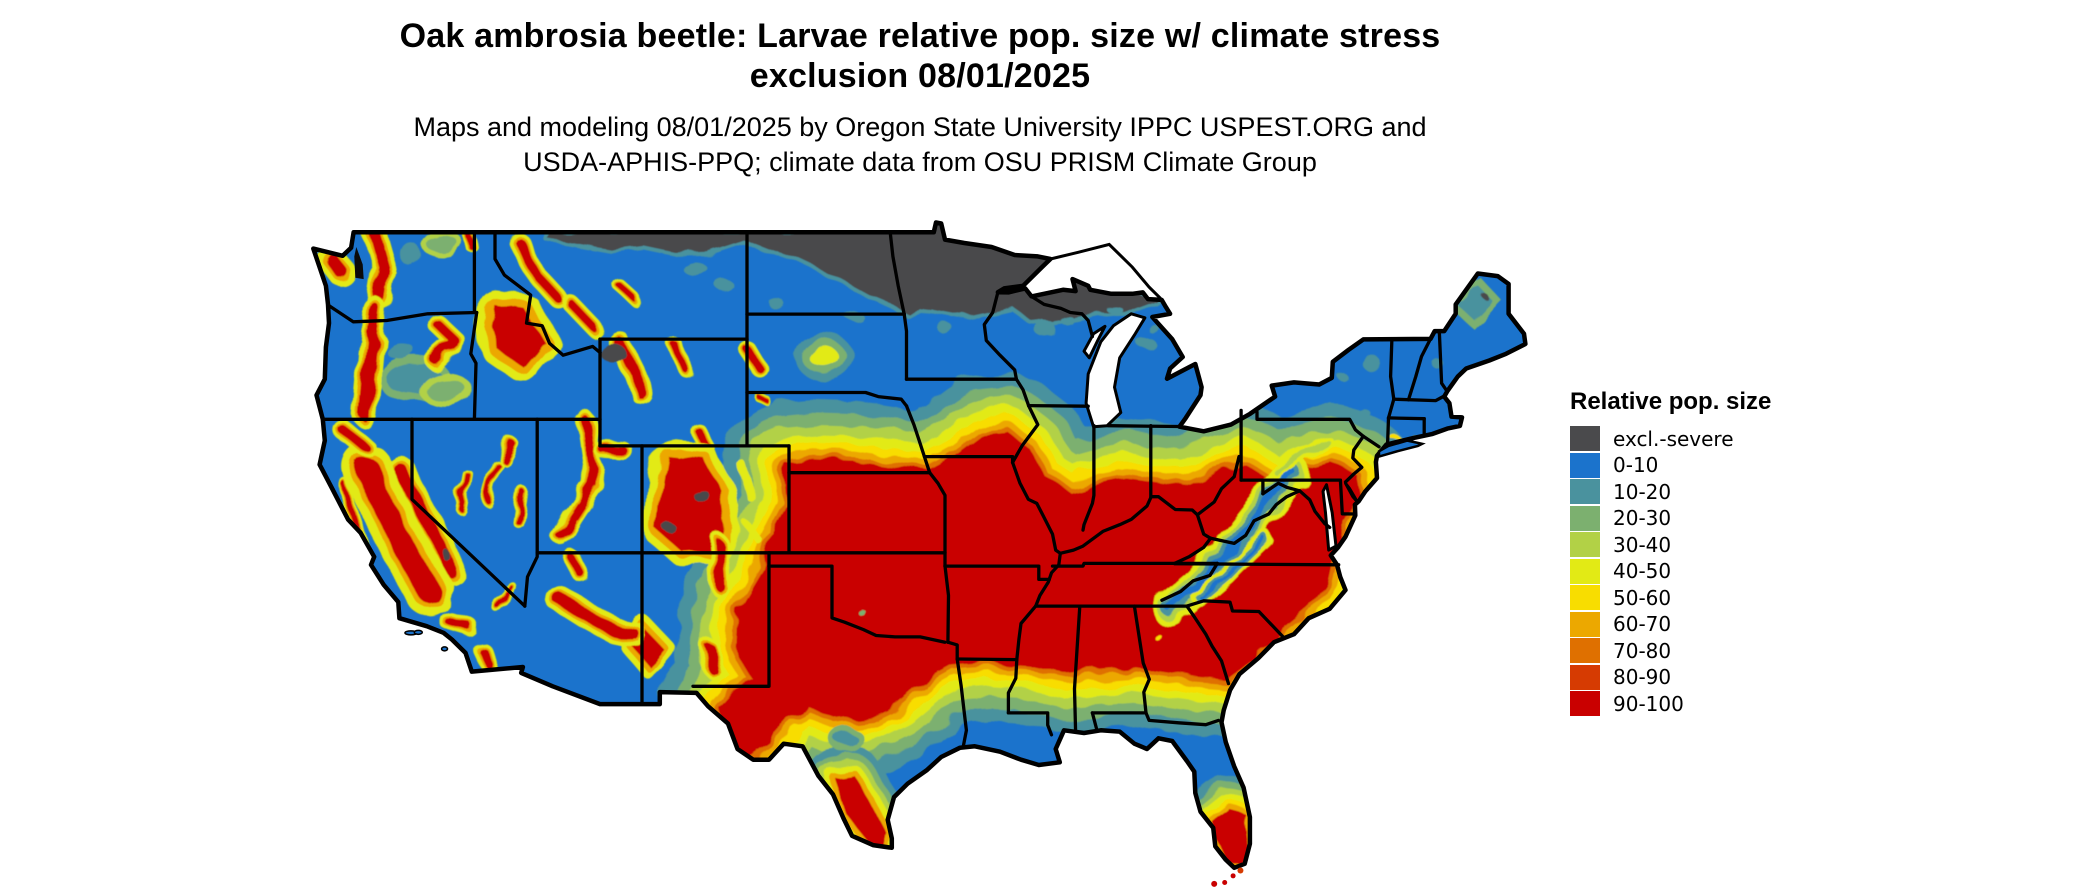  What do you see at coordinates (1648, 703) in the screenshot?
I see `legend-label: 90-100` at bounding box center [1648, 703].